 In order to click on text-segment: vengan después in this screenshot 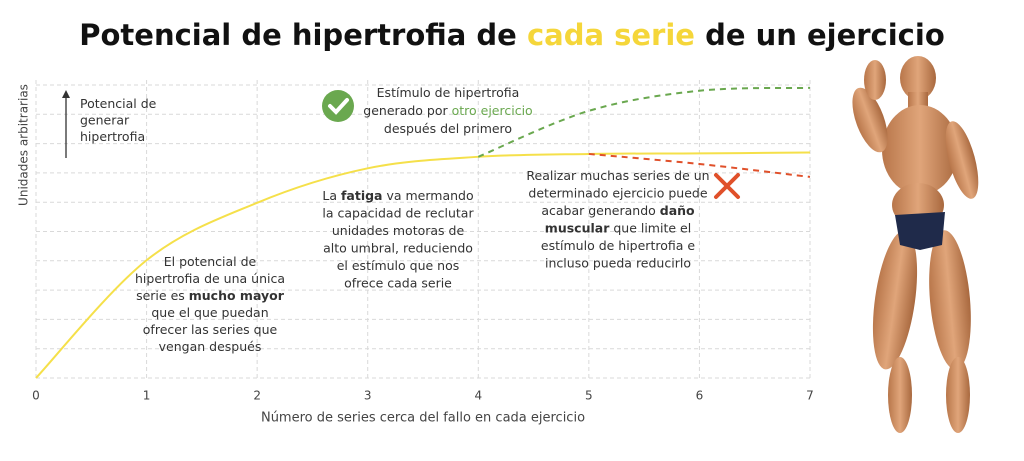, I will do `click(210, 346)`.